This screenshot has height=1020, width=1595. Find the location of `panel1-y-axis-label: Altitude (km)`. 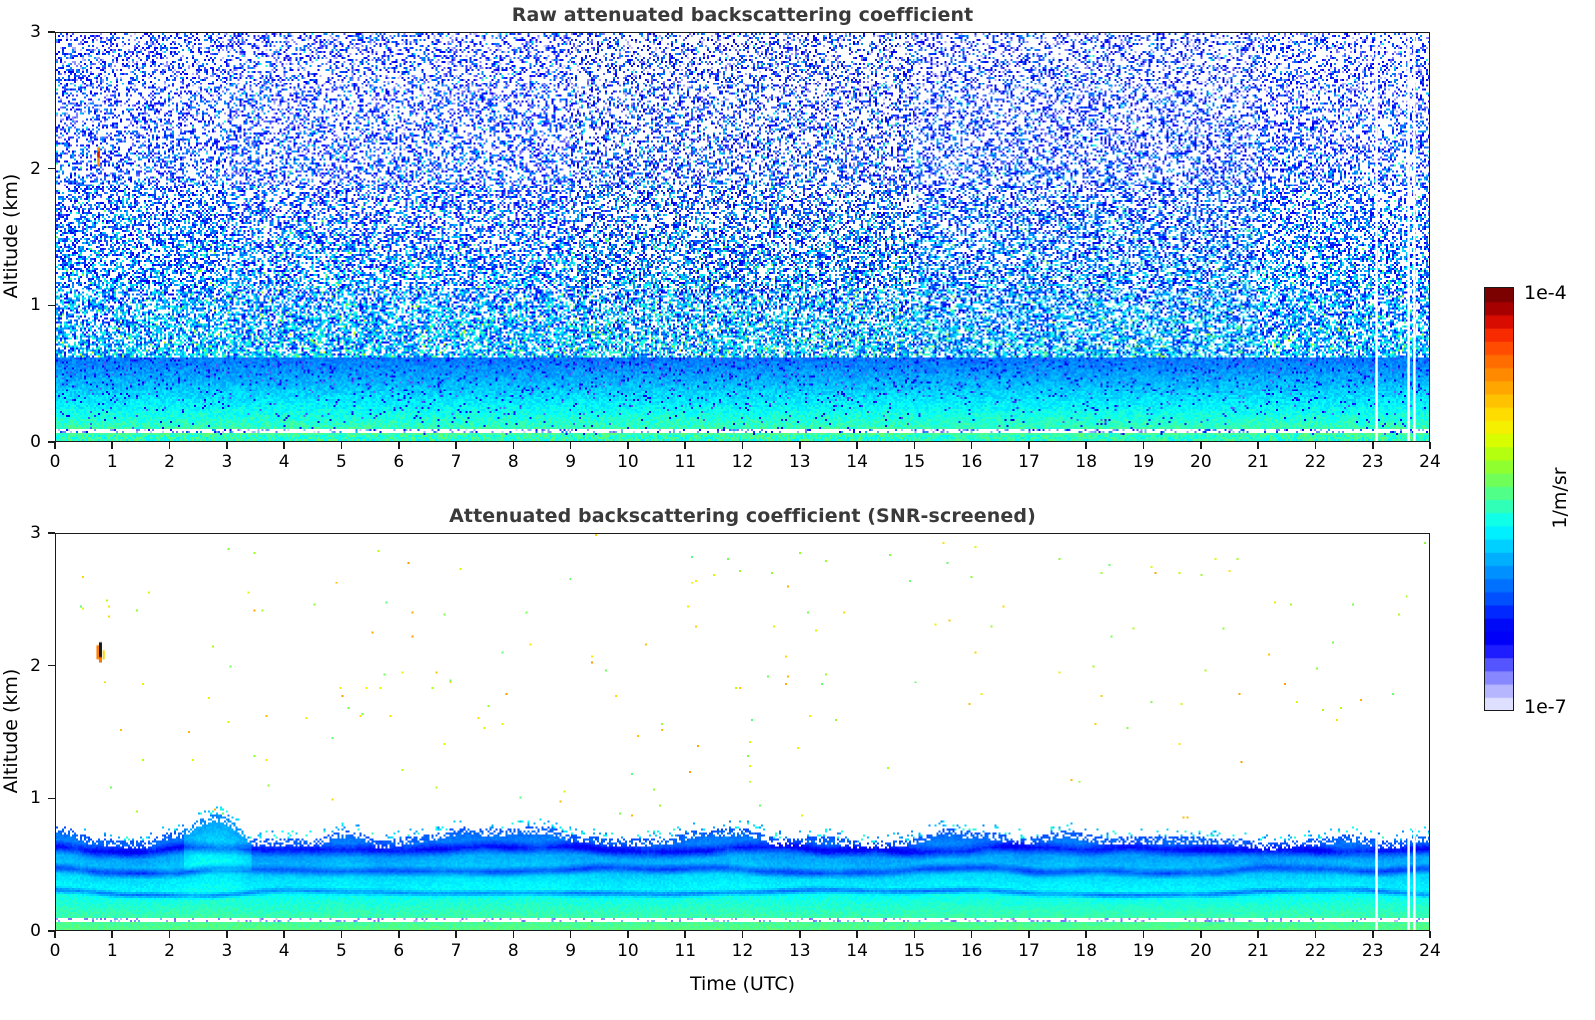

panel1-y-axis-label: Altitude (km) is located at coordinates (11, 236).